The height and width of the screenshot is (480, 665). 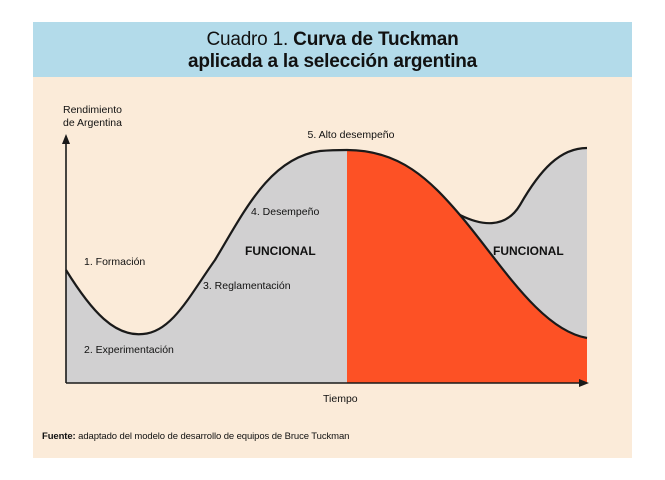 I want to click on region-label-functional-right: FUNCIONAL, so click(x=528, y=251).